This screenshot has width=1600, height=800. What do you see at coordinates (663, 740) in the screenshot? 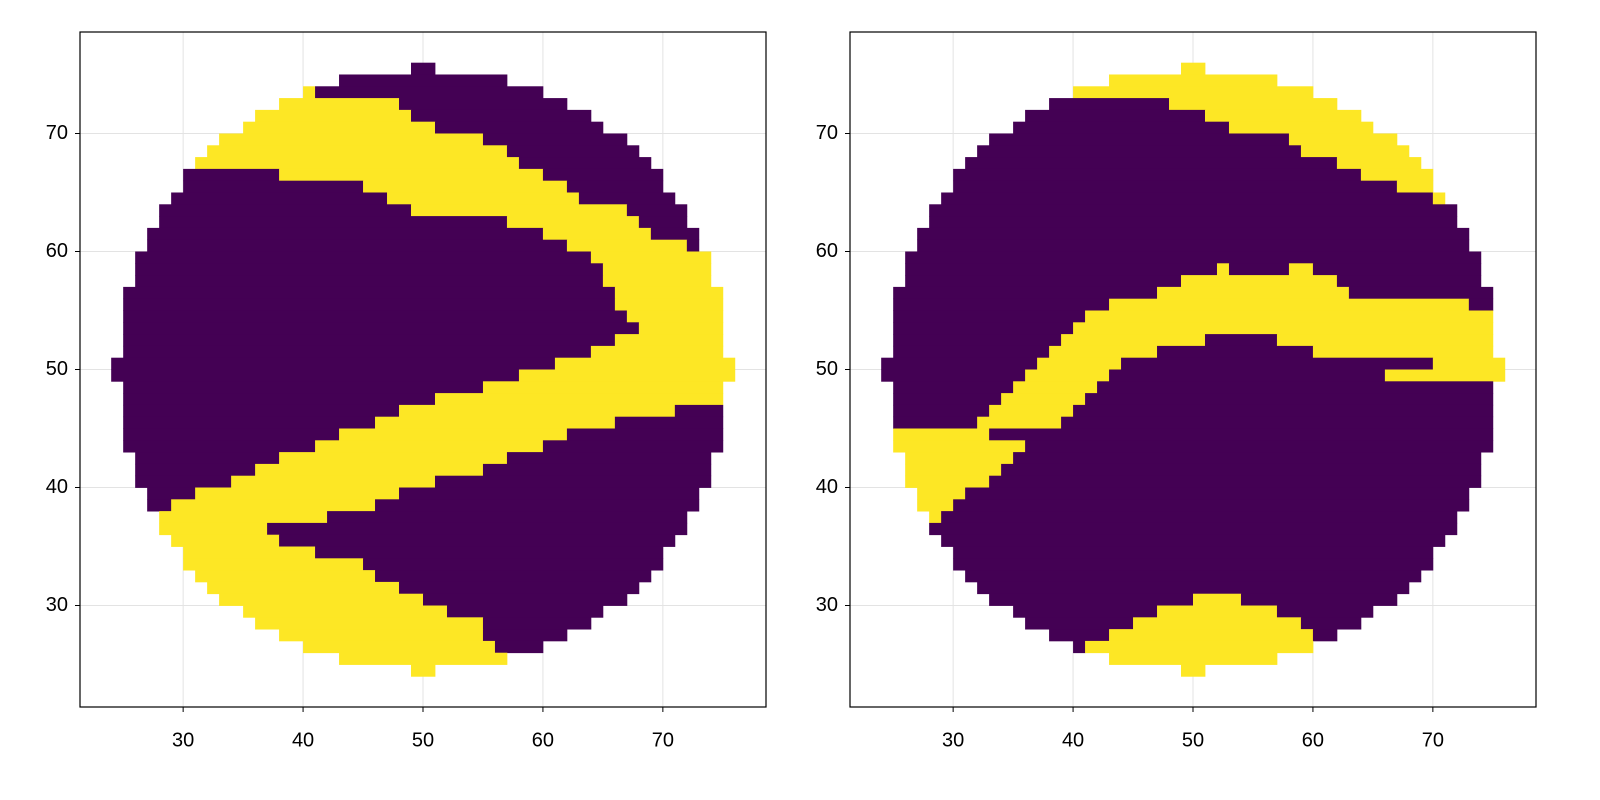
I see `x-tick-label: 70` at bounding box center [663, 740].